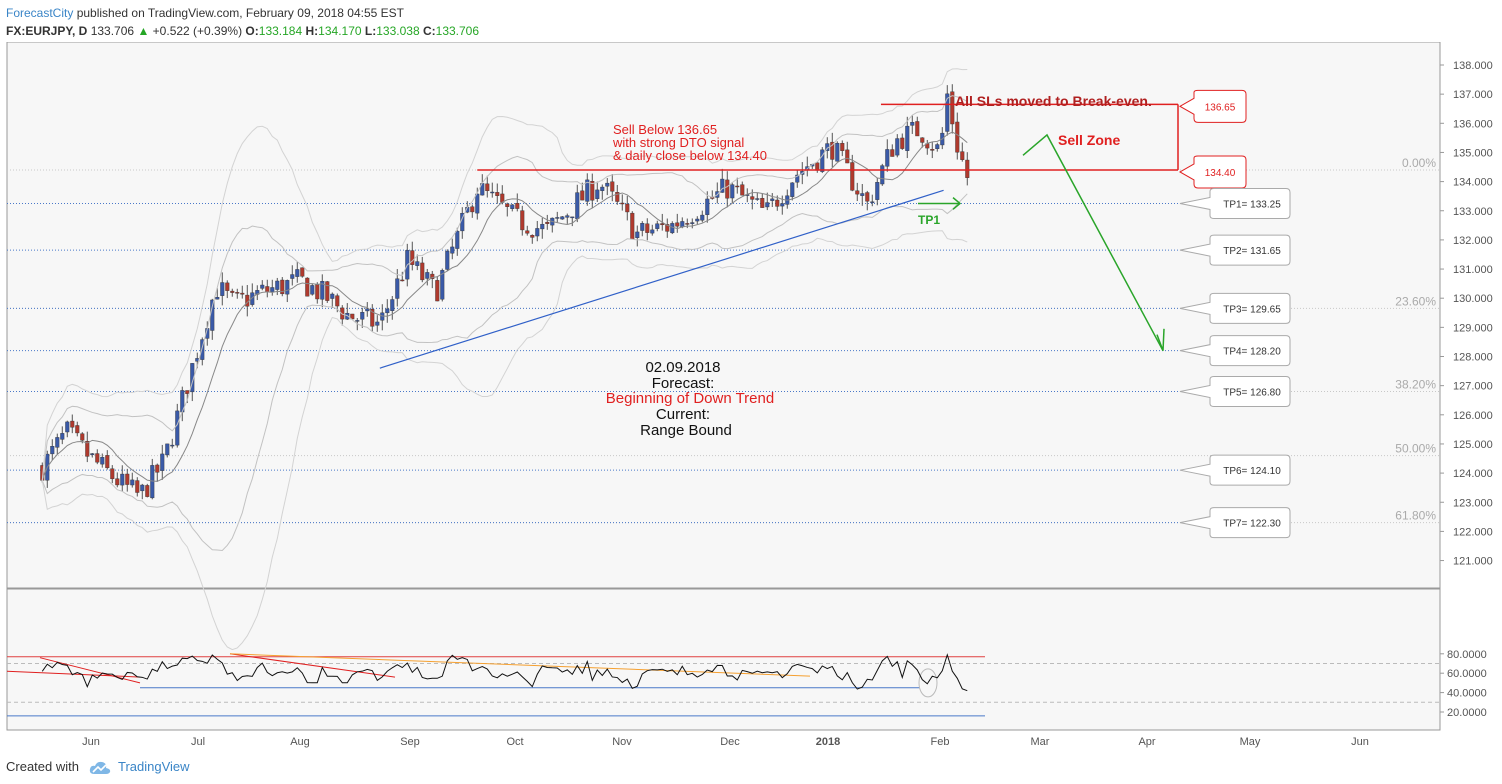  What do you see at coordinates (1473, 328) in the screenshot?
I see `y-tick-label: 129.000` at bounding box center [1473, 328].